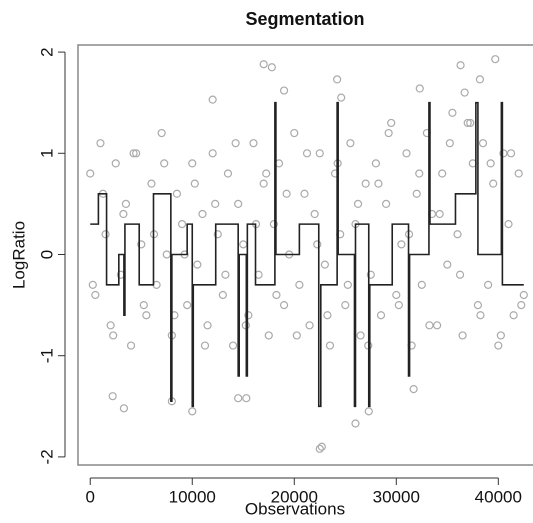 The width and height of the screenshot is (533, 523). Describe the element at coordinates (46, 254) in the screenshot. I see `y-tick-label: 0` at that location.